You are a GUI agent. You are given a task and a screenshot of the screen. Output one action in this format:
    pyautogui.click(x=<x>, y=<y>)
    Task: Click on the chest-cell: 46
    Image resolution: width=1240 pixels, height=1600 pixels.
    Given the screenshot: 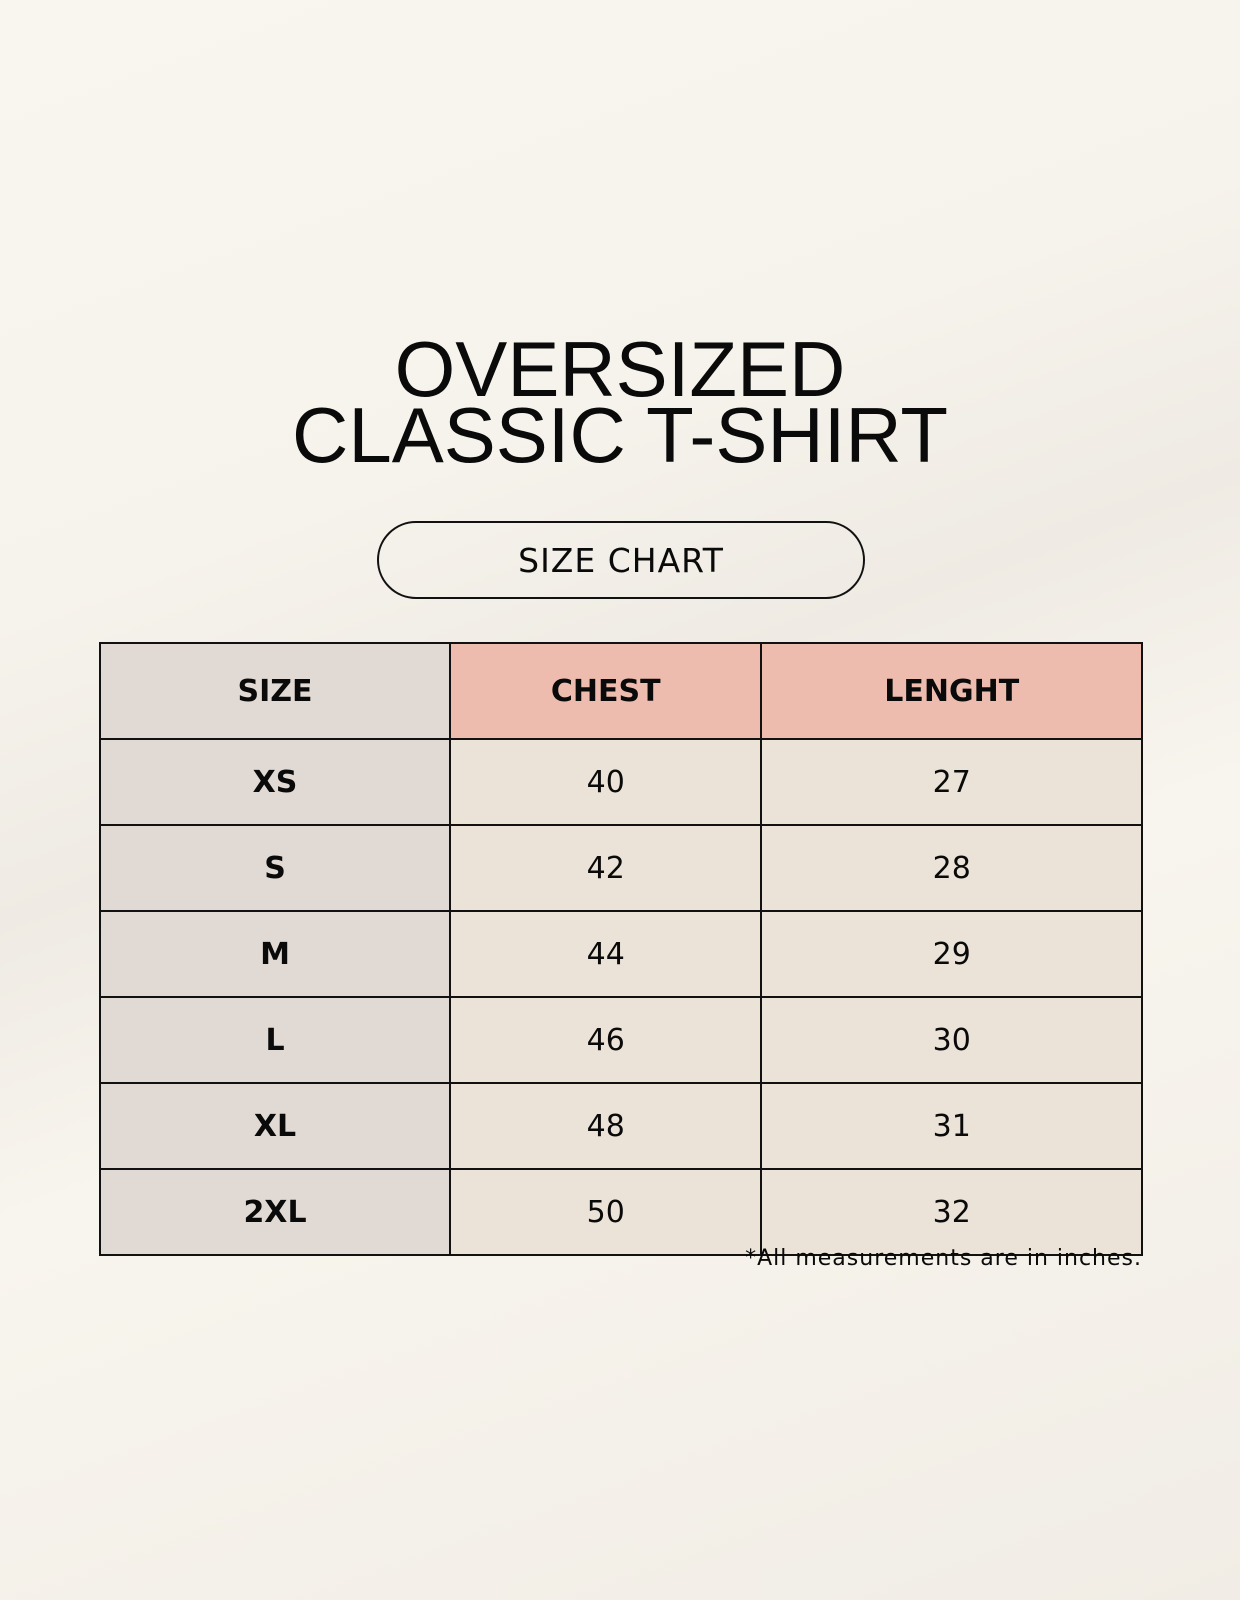 What is the action you would take?
    pyautogui.click(x=605, y=1040)
    